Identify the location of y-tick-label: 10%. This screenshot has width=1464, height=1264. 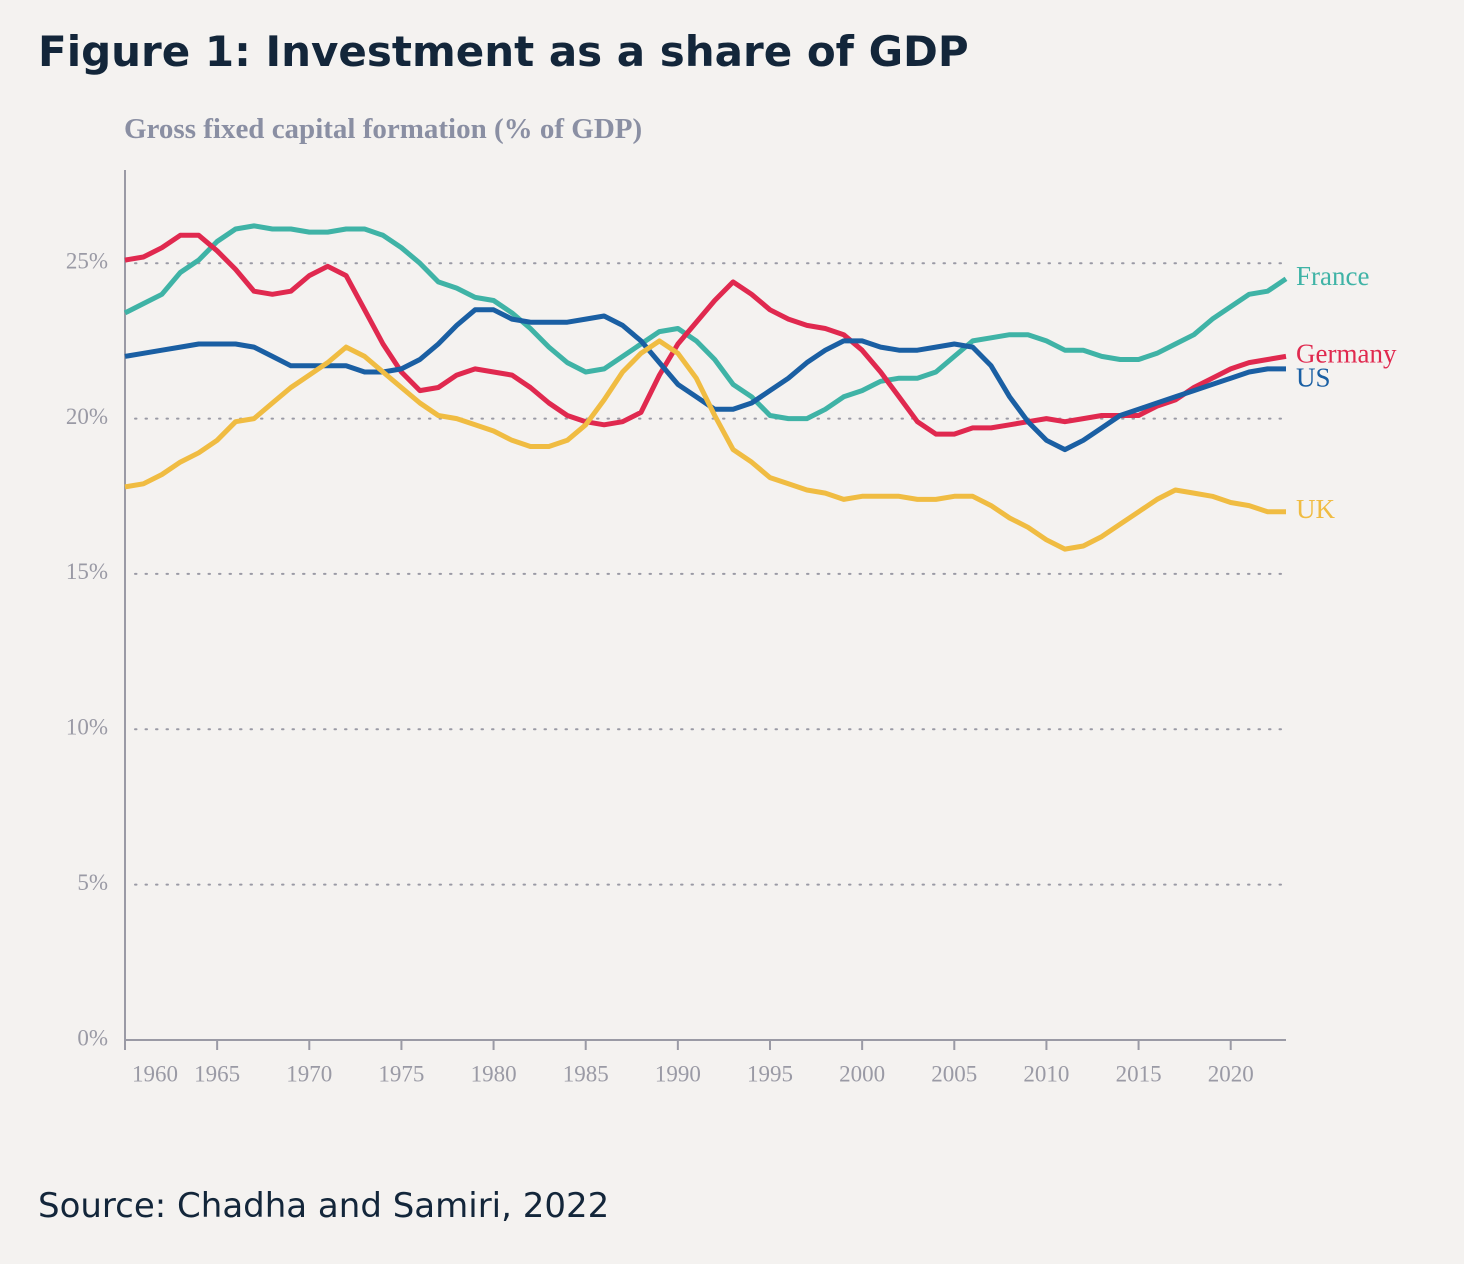
(87, 727).